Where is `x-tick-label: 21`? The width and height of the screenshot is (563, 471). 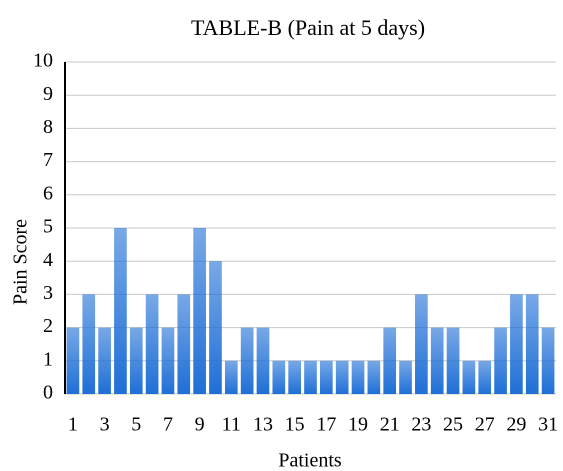
x-tick-label: 21 is located at coordinates (390, 425).